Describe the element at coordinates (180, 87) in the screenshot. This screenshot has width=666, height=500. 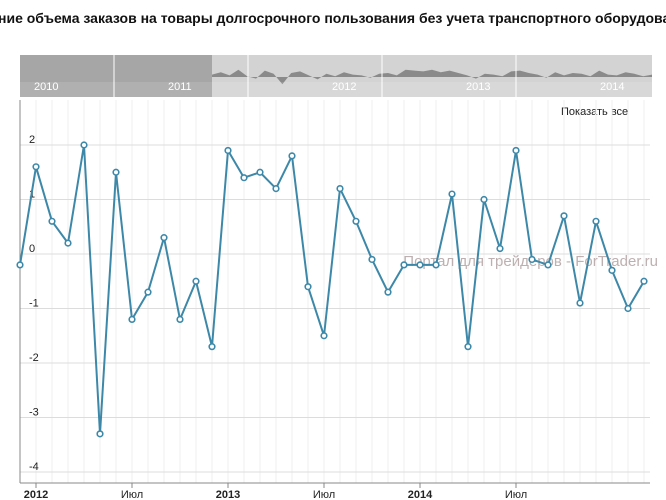
I see `navigator-year-label: 2011` at that location.